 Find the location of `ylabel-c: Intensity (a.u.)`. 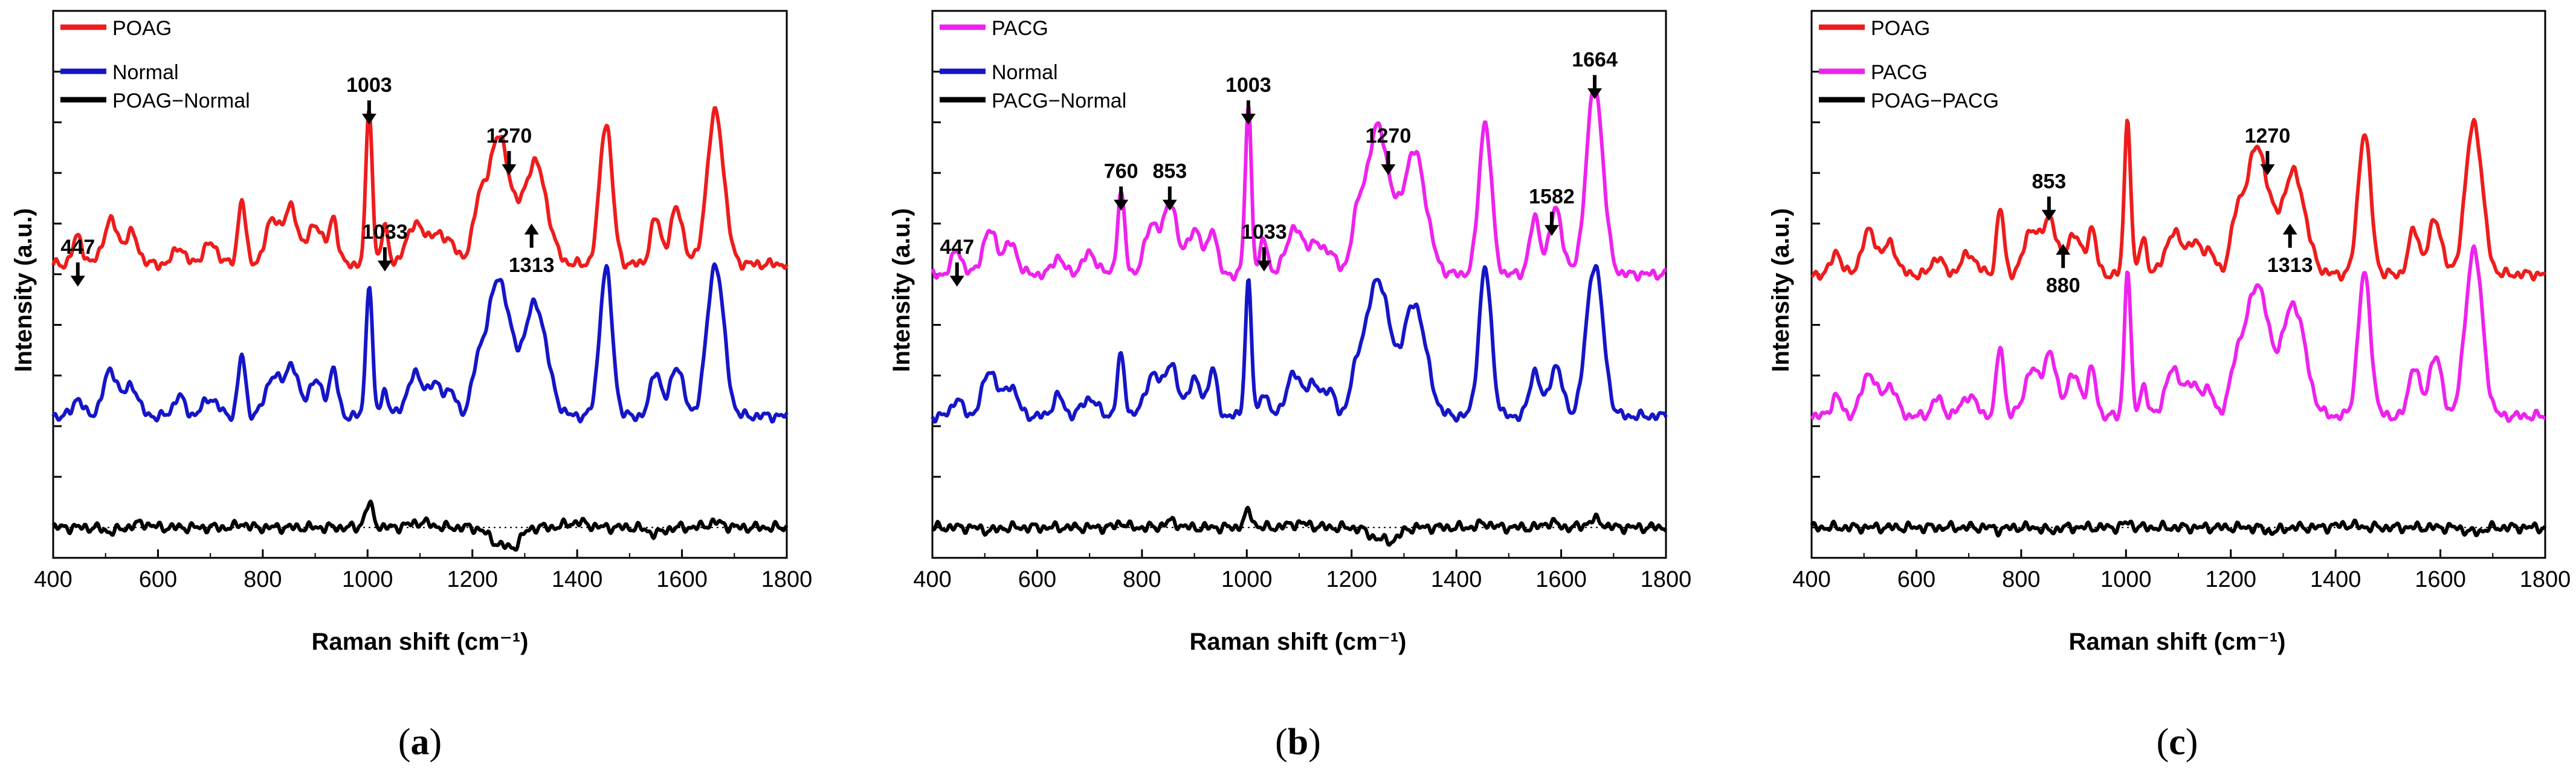

ylabel-c: Intensity (a.u.) is located at coordinates (1781, 290).